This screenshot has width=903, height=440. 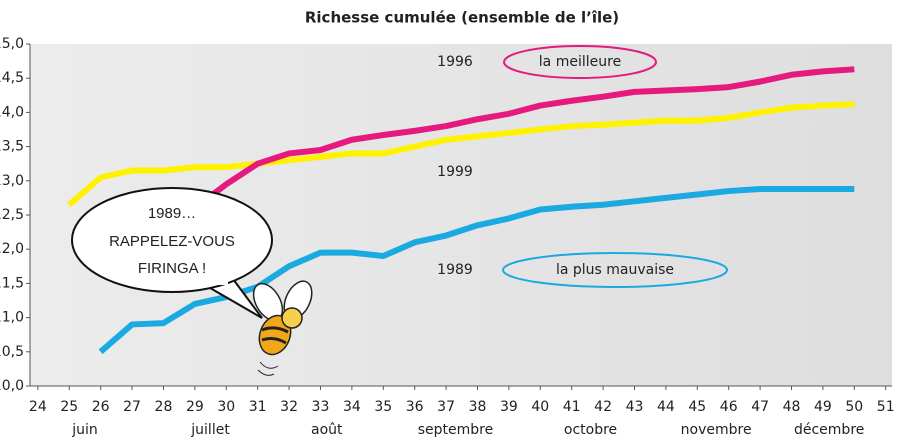 I want to click on y-tick-label: 14,5, so click(x=12, y=78).